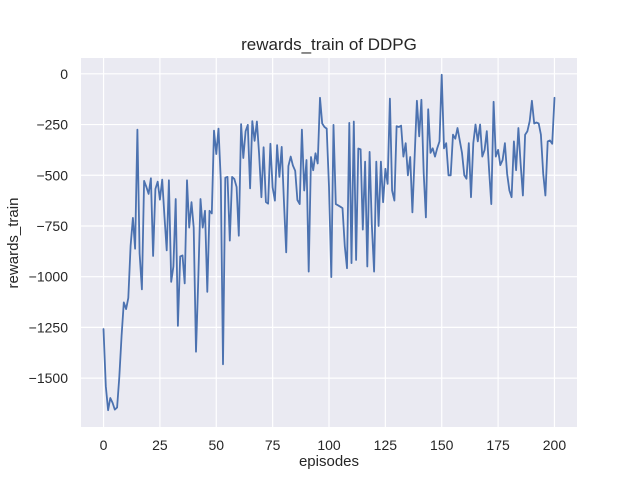 This screenshot has width=640, height=480. I want to click on x-tick-label: 25, so click(160, 445).